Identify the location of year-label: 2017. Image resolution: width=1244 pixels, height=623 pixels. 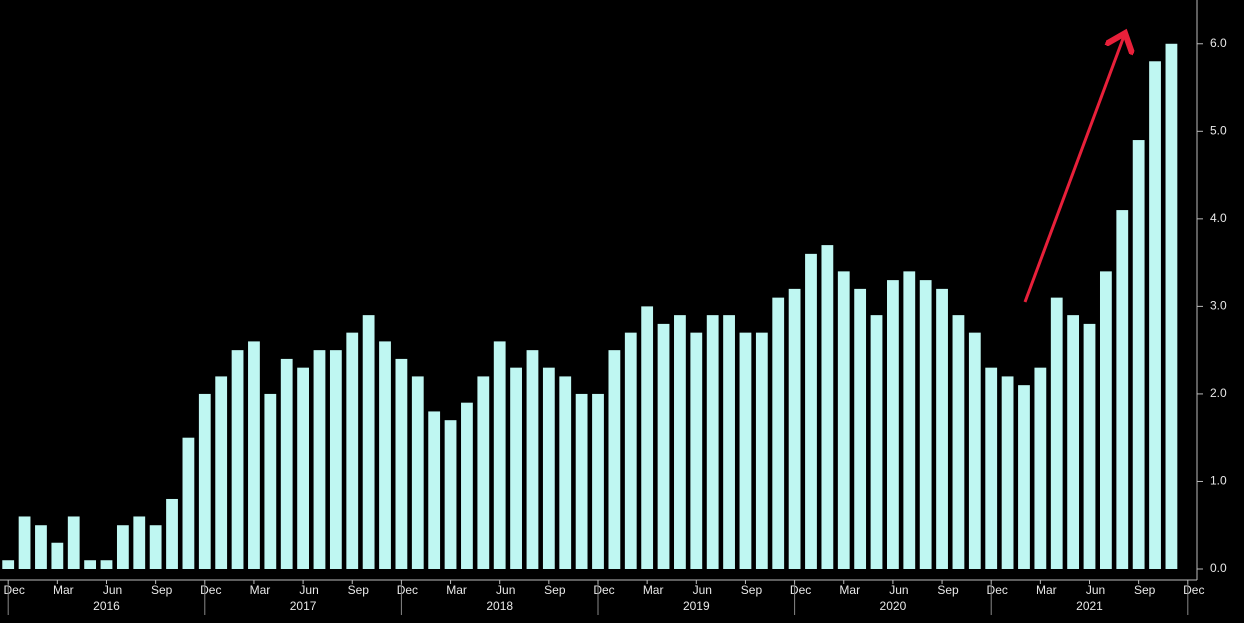
(303, 606).